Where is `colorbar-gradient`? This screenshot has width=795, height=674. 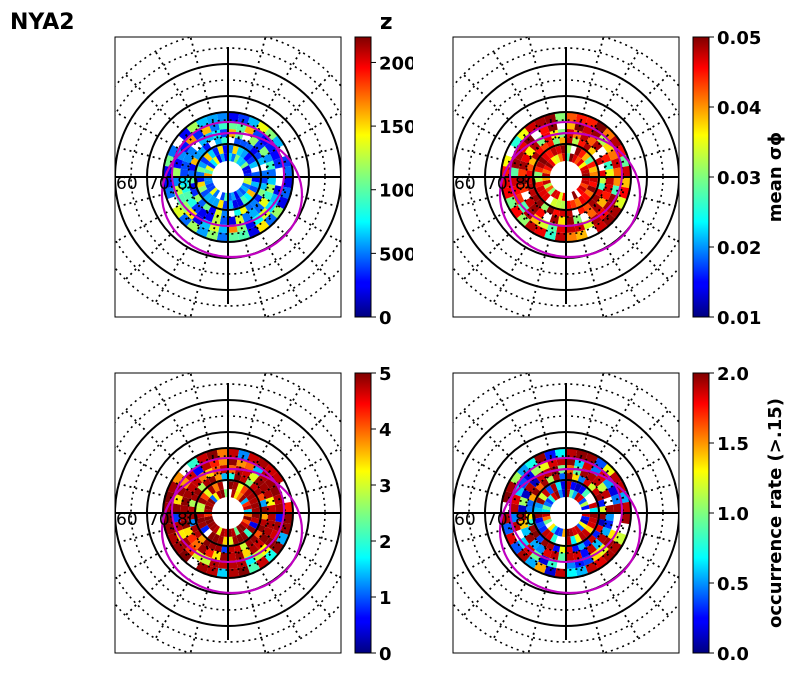
colorbar-gradient is located at coordinates (363, 513).